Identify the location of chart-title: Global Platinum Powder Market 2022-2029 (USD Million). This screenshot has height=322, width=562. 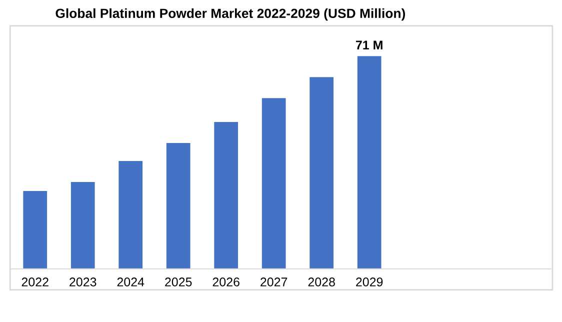
(231, 14).